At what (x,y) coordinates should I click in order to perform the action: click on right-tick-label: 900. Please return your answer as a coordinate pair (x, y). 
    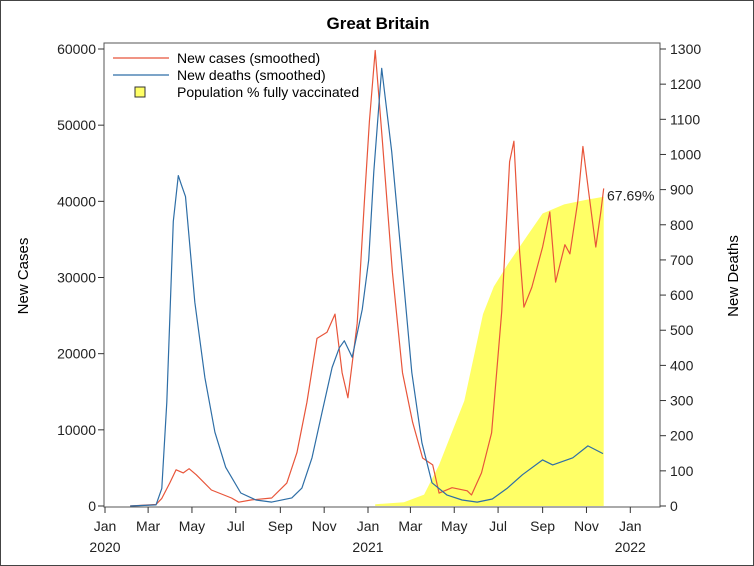
    Looking at the image, I should click on (682, 190).